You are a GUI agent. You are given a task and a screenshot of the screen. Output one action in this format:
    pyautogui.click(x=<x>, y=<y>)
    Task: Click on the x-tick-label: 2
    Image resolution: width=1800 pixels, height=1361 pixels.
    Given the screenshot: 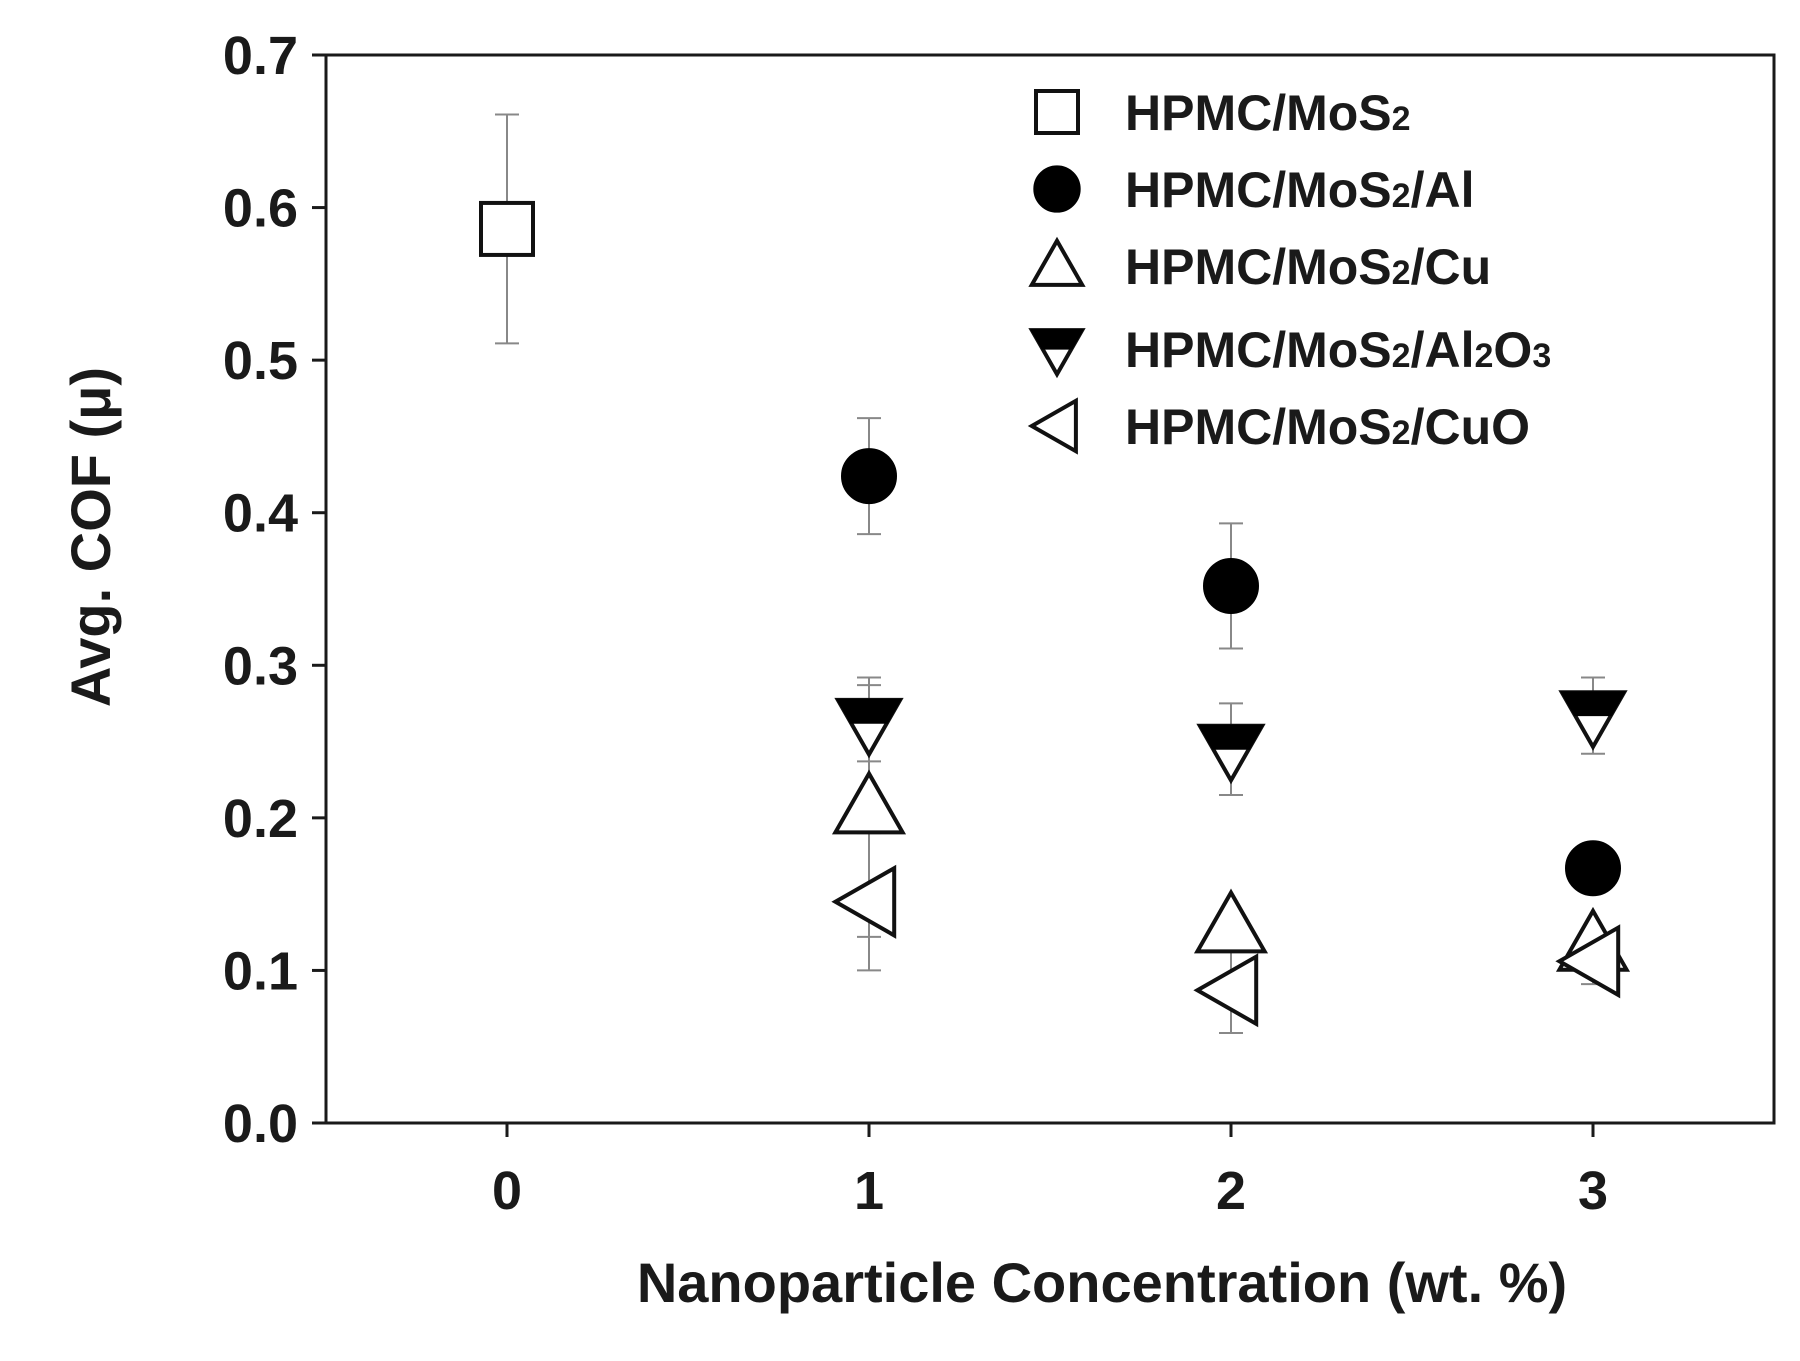 What is the action you would take?
    pyautogui.click(x=1231, y=1191)
    